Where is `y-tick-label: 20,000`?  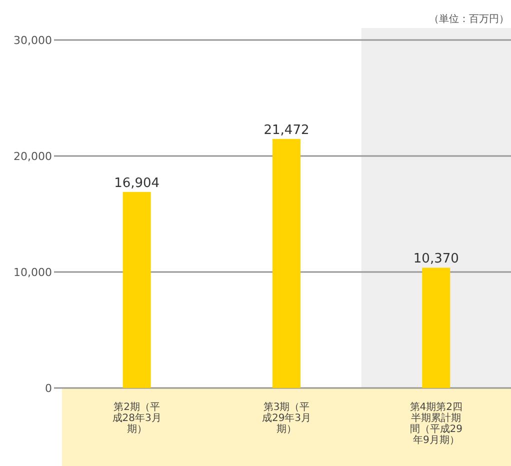
y-tick-label: 20,000 is located at coordinates (33, 156).